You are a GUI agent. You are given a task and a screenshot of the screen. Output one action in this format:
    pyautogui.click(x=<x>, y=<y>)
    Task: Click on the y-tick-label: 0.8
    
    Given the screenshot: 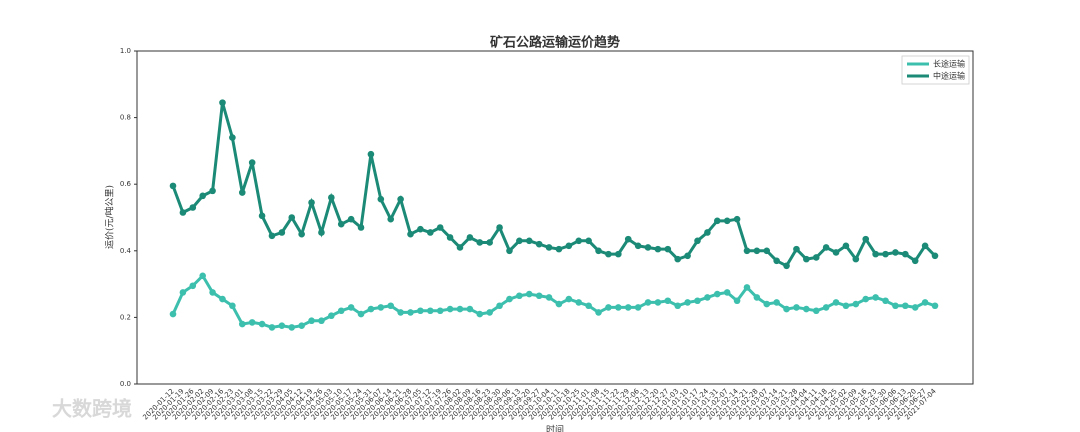 What is the action you would take?
    pyautogui.click(x=125, y=118)
    